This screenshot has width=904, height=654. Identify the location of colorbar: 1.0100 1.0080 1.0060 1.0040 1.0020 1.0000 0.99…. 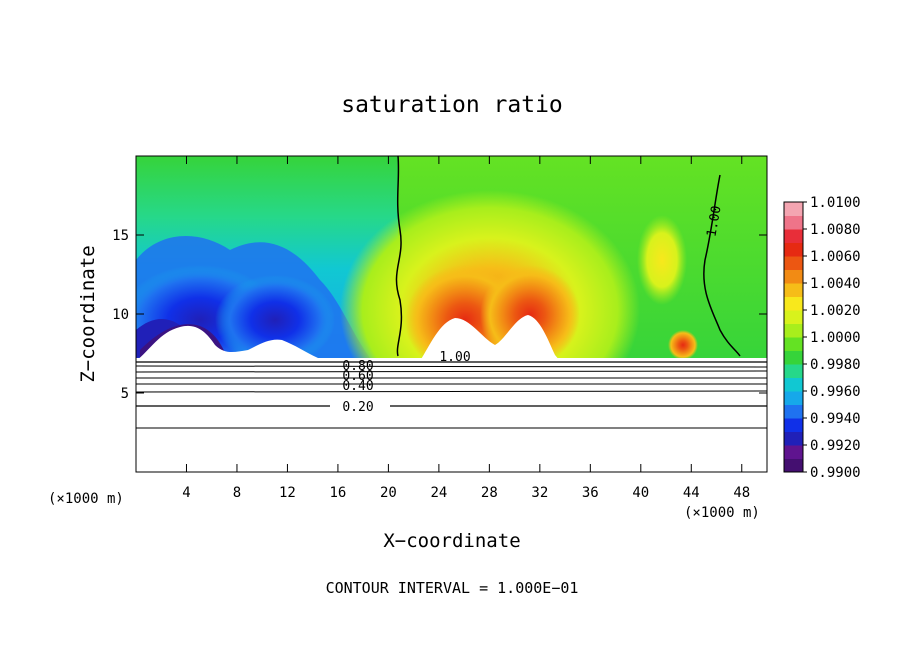
(822, 338).